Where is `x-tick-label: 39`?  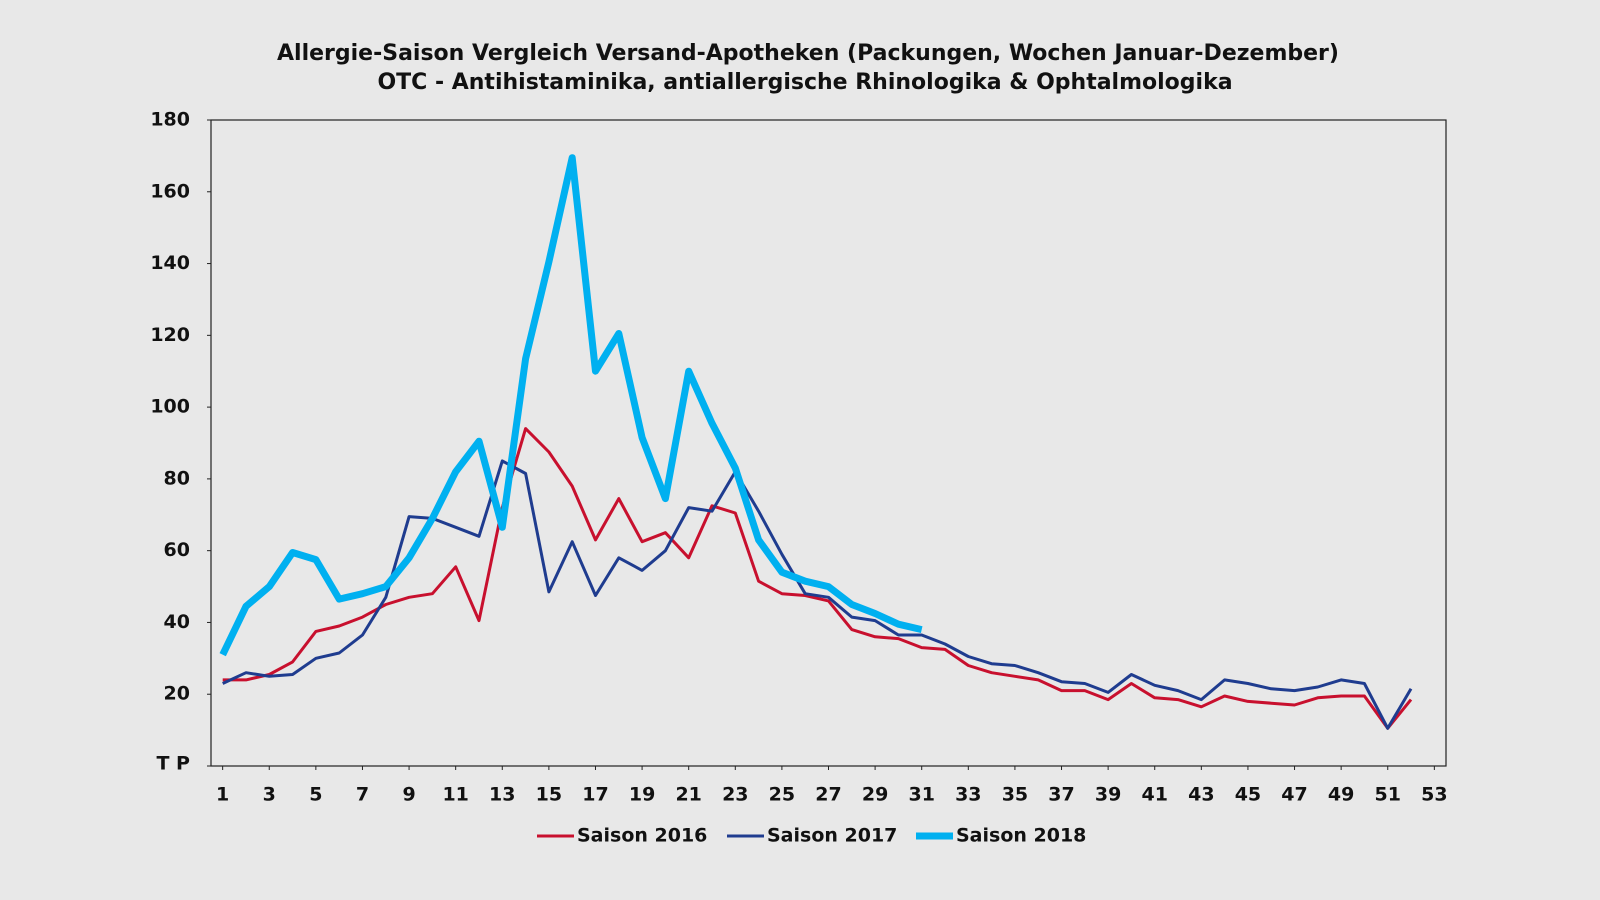 x-tick-label: 39 is located at coordinates (1108, 795).